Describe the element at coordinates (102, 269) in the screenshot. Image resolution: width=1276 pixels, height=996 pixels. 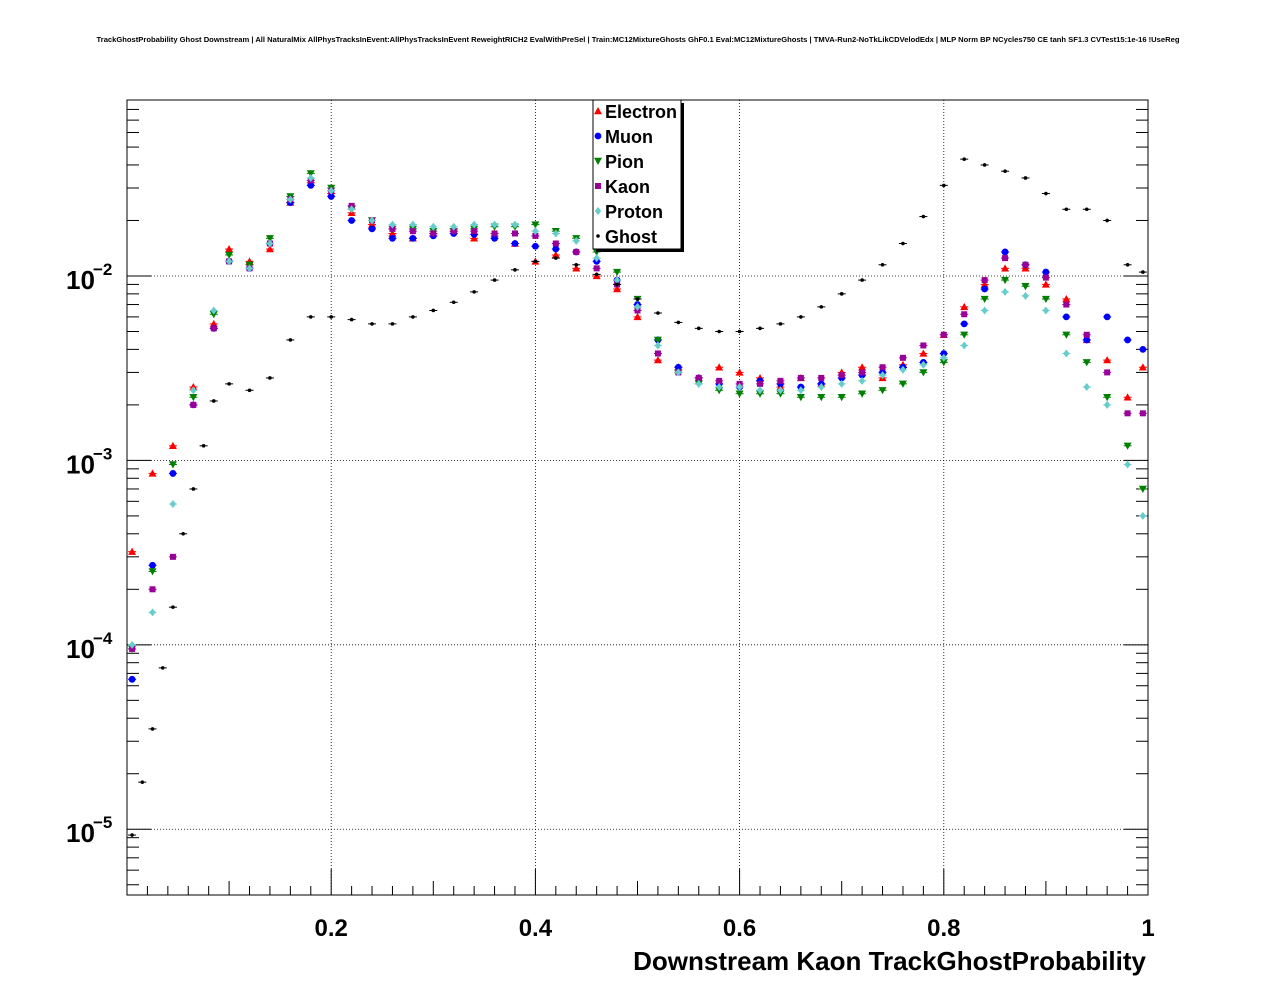
I see `y-tick-exponent: −2` at that location.